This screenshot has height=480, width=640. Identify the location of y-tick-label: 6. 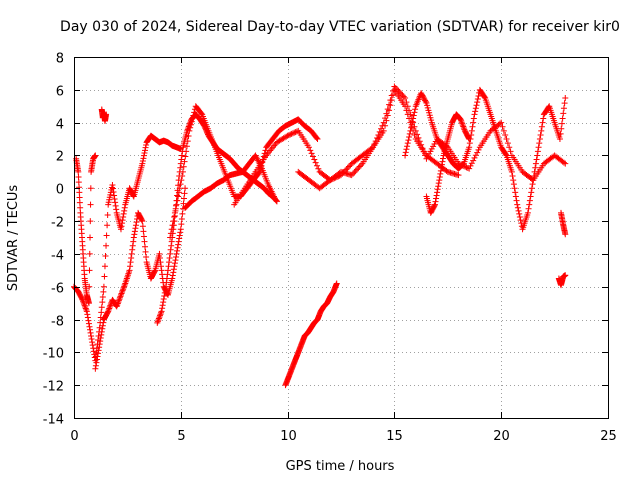
(60, 92).